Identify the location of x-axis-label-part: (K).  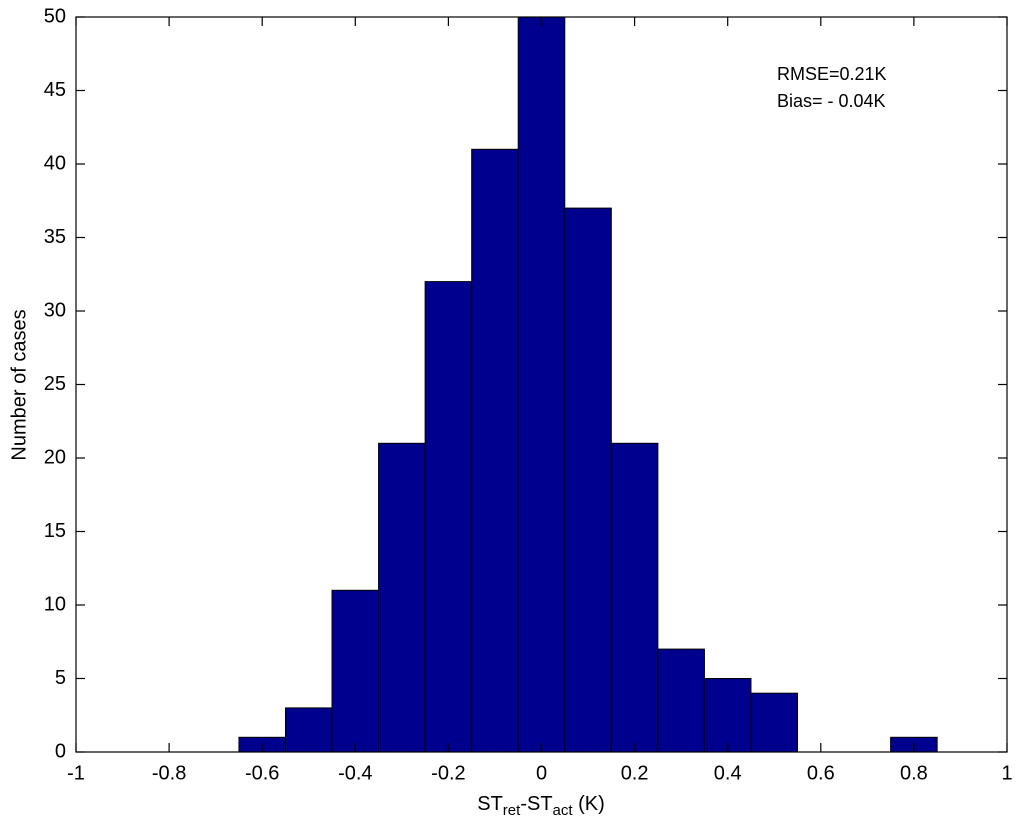
(589, 804).